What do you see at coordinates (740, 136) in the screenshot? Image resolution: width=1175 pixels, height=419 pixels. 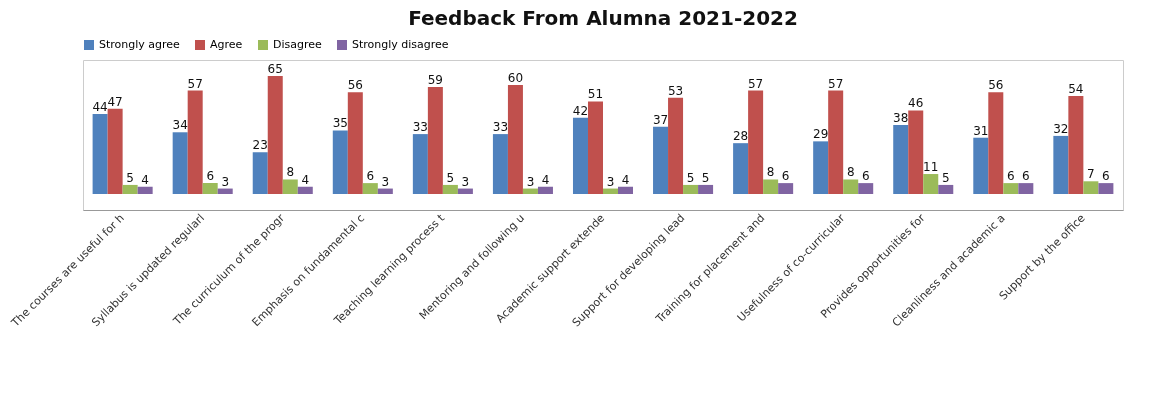 I see `data-label: 28` at bounding box center [740, 136].